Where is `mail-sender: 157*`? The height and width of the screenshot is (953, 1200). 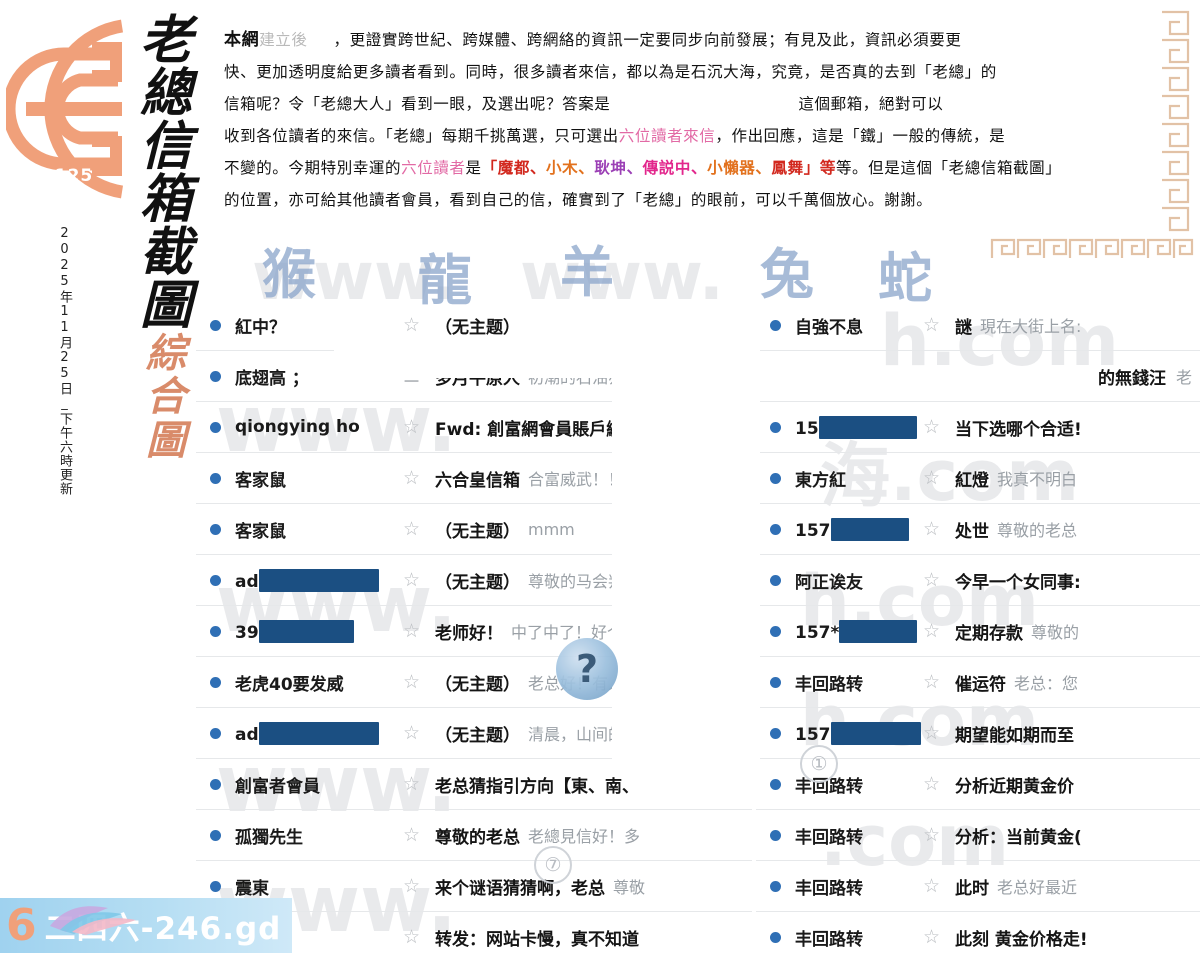
mail-sender: 157* is located at coordinates (859, 631).